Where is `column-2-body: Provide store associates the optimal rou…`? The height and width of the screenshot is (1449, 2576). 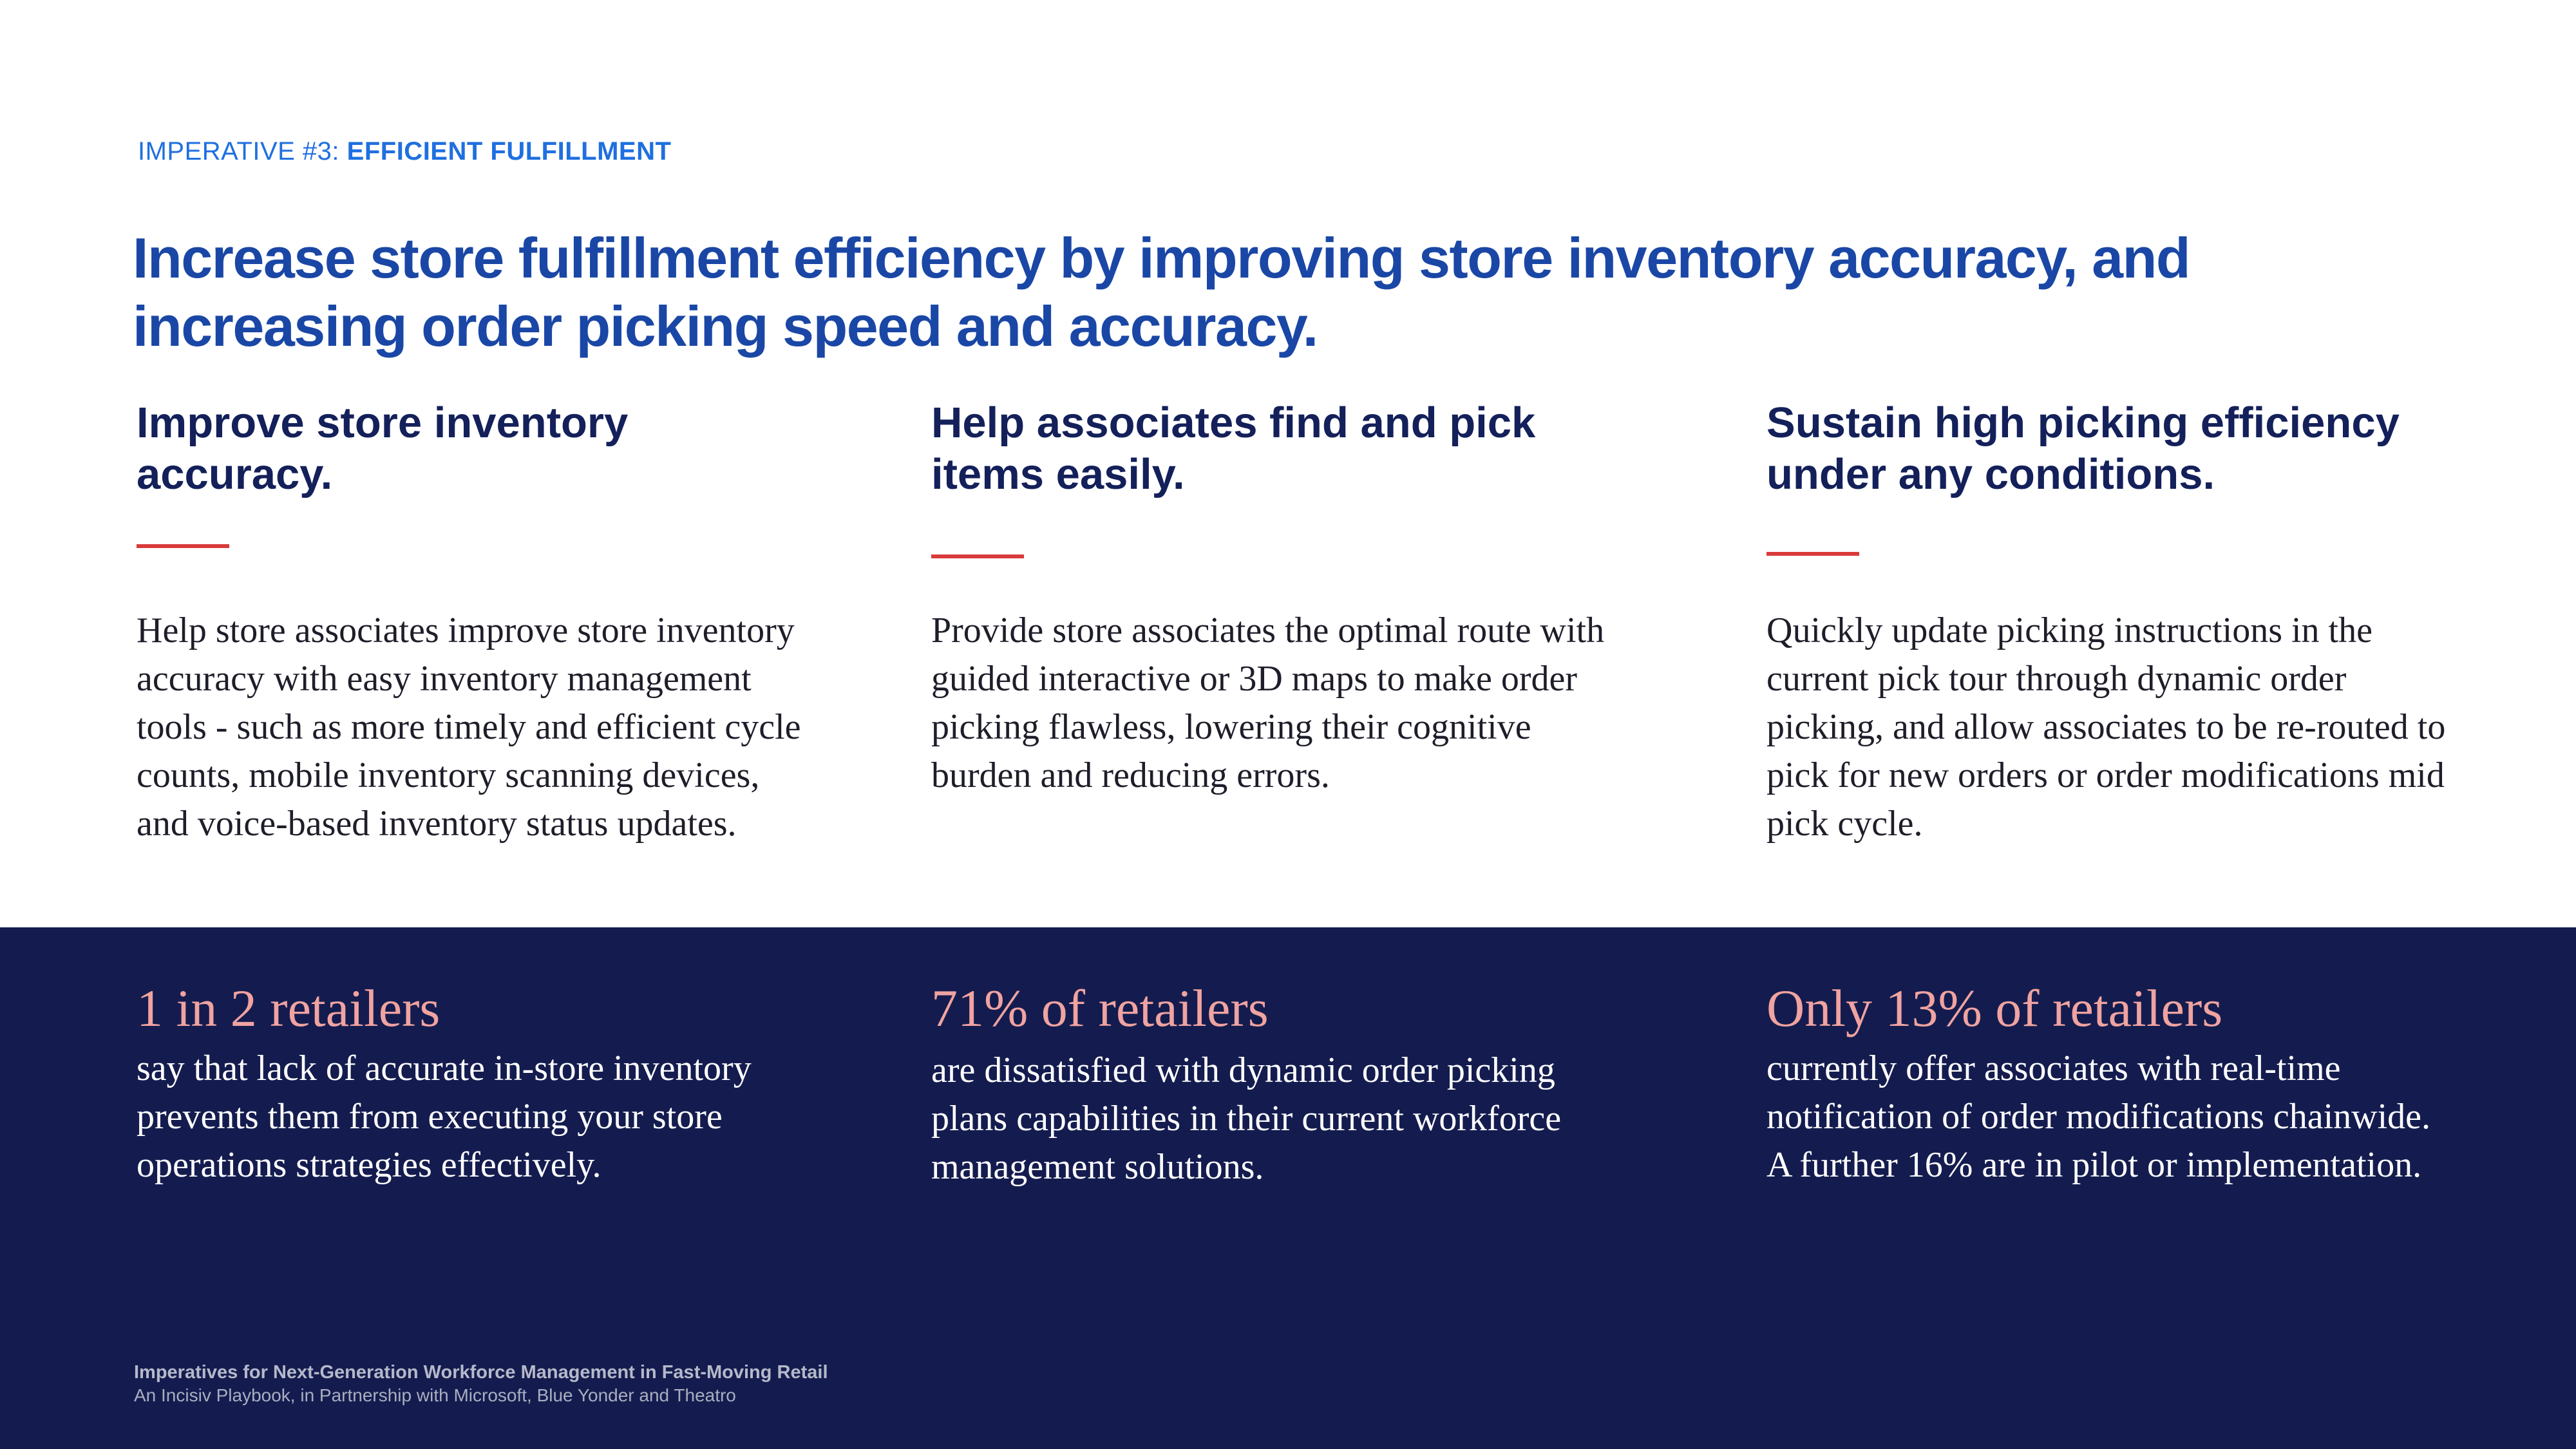 column-2-body: Provide store associates the optimal rou… is located at coordinates (1268, 703).